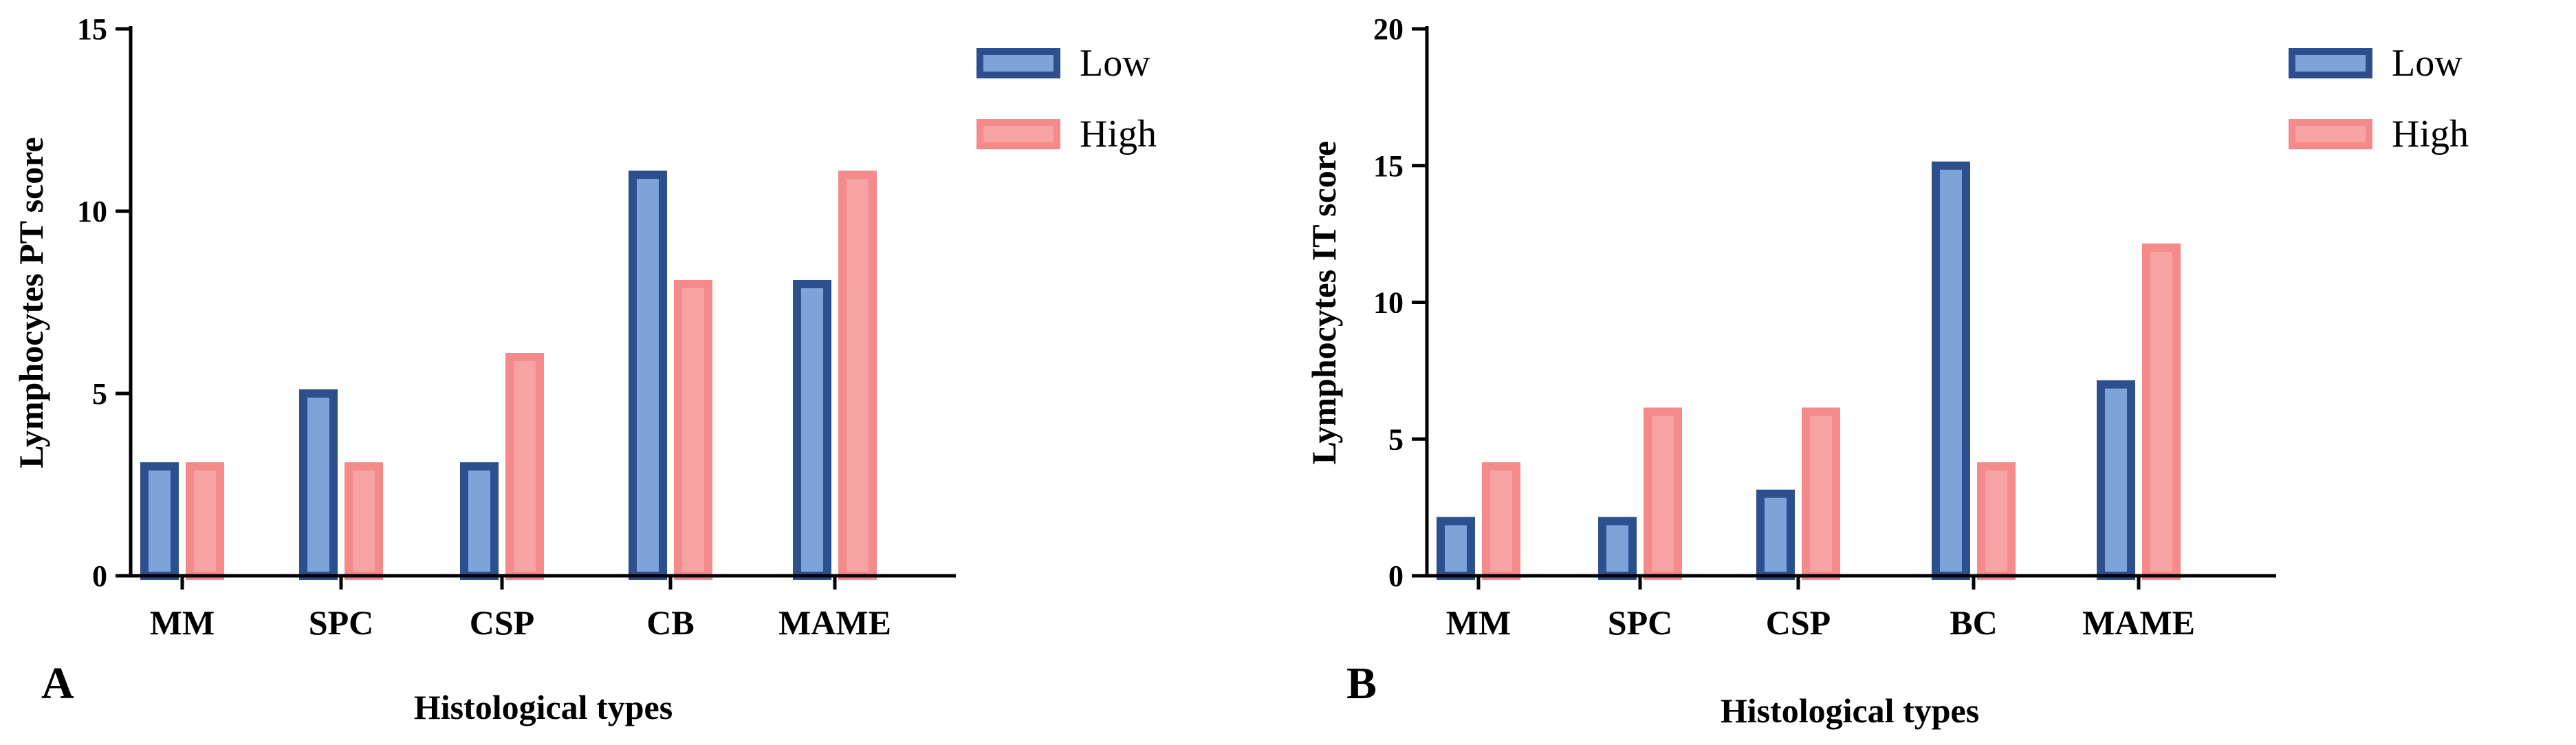 The height and width of the screenshot is (745, 2576). What do you see at coordinates (1973, 622) in the screenshot?
I see `x-category-label: BC` at bounding box center [1973, 622].